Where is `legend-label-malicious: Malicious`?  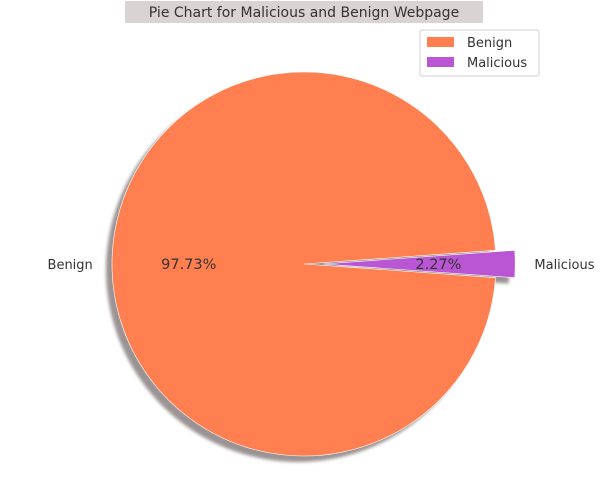 legend-label-malicious: Malicious is located at coordinates (497, 63).